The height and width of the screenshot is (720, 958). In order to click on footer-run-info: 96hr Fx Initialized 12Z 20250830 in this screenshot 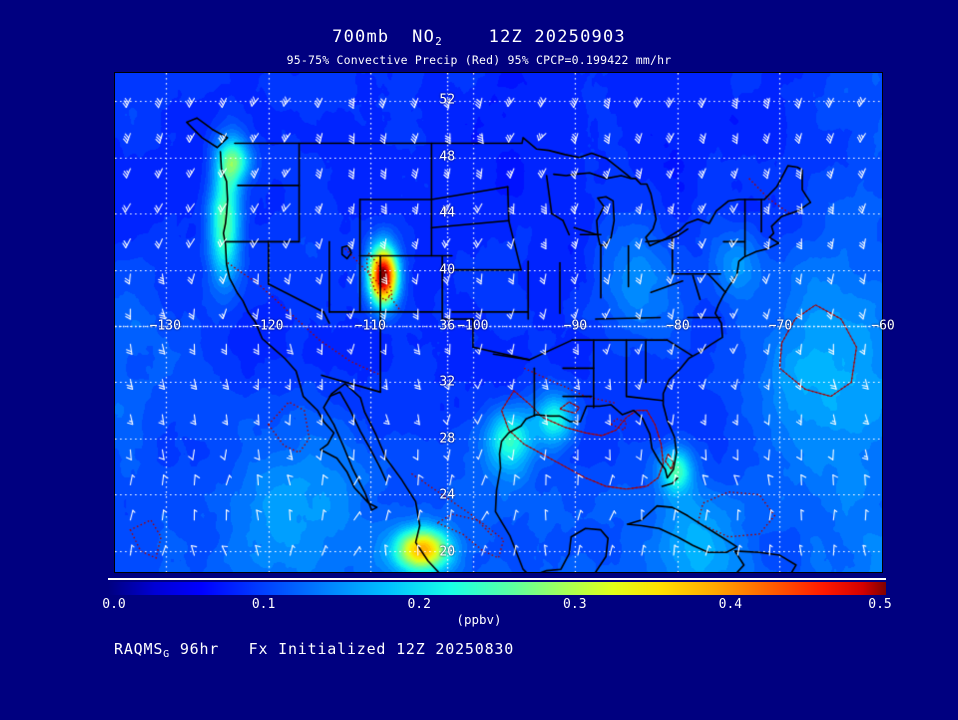, I will do `click(342, 649)`.